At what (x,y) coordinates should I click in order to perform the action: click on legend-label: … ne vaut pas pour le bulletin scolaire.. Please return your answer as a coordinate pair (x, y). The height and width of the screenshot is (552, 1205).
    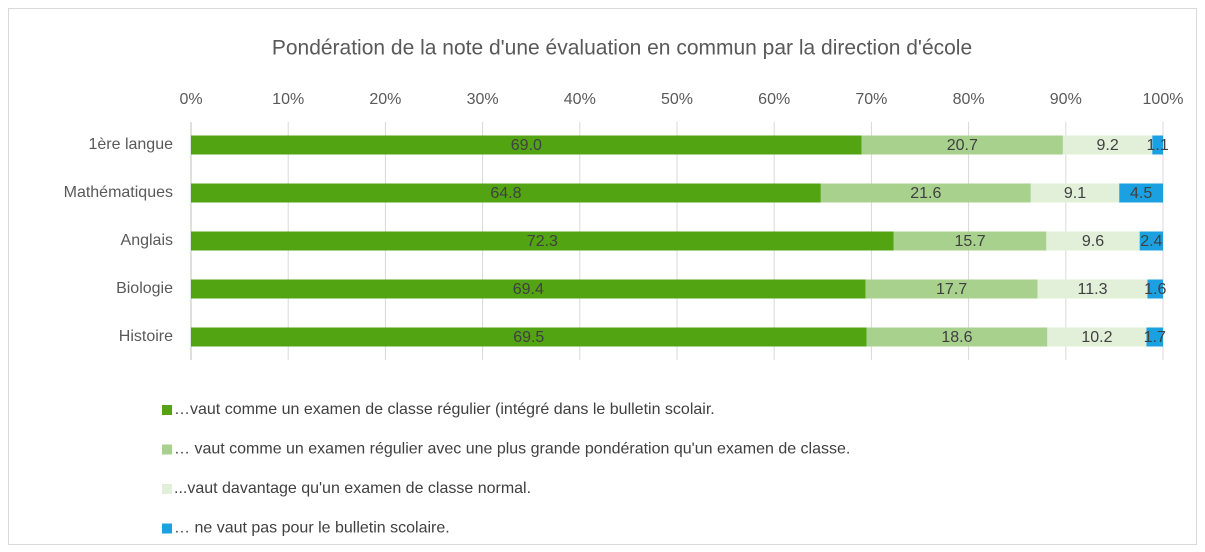
    Looking at the image, I should click on (312, 528).